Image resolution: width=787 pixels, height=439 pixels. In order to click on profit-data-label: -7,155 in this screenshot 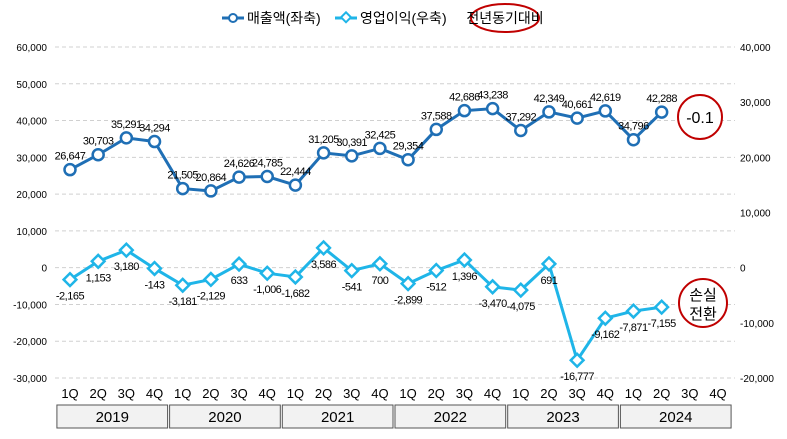, I will do `click(662, 324)`.